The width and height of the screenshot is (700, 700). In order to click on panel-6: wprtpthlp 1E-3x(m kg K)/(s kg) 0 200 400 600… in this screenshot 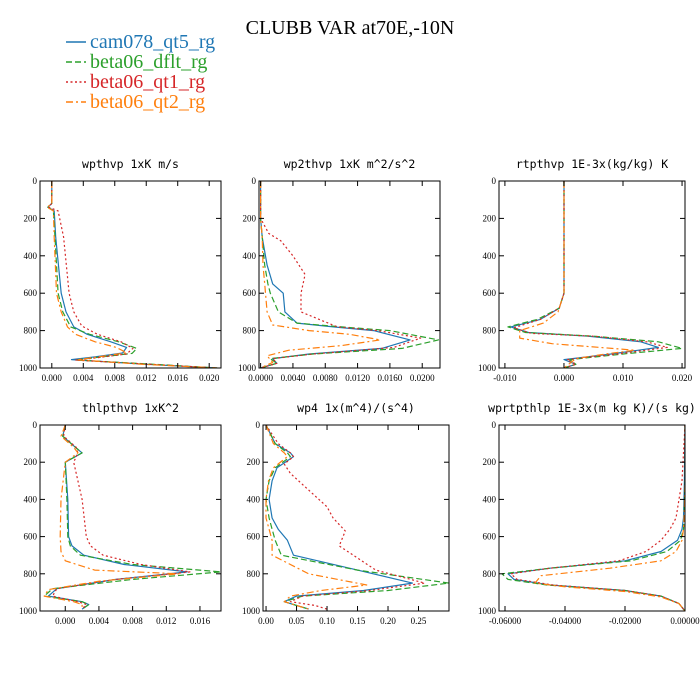, I will do `click(589, 513)`.